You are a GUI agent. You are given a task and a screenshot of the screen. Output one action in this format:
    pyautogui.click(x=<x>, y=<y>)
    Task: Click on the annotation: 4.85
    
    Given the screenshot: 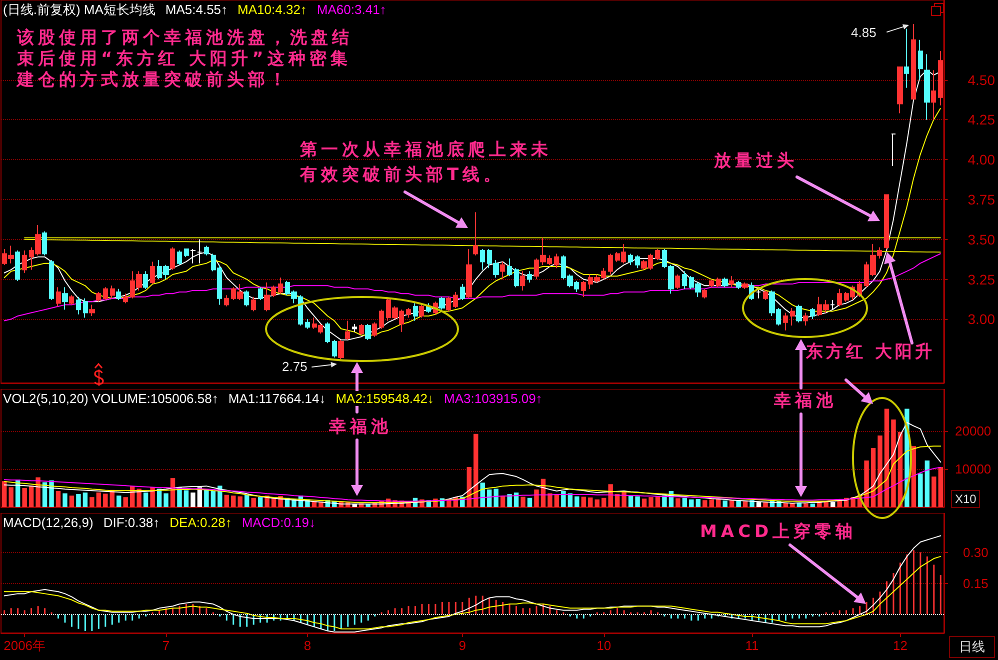 What is the action you would take?
    pyautogui.click(x=863, y=32)
    